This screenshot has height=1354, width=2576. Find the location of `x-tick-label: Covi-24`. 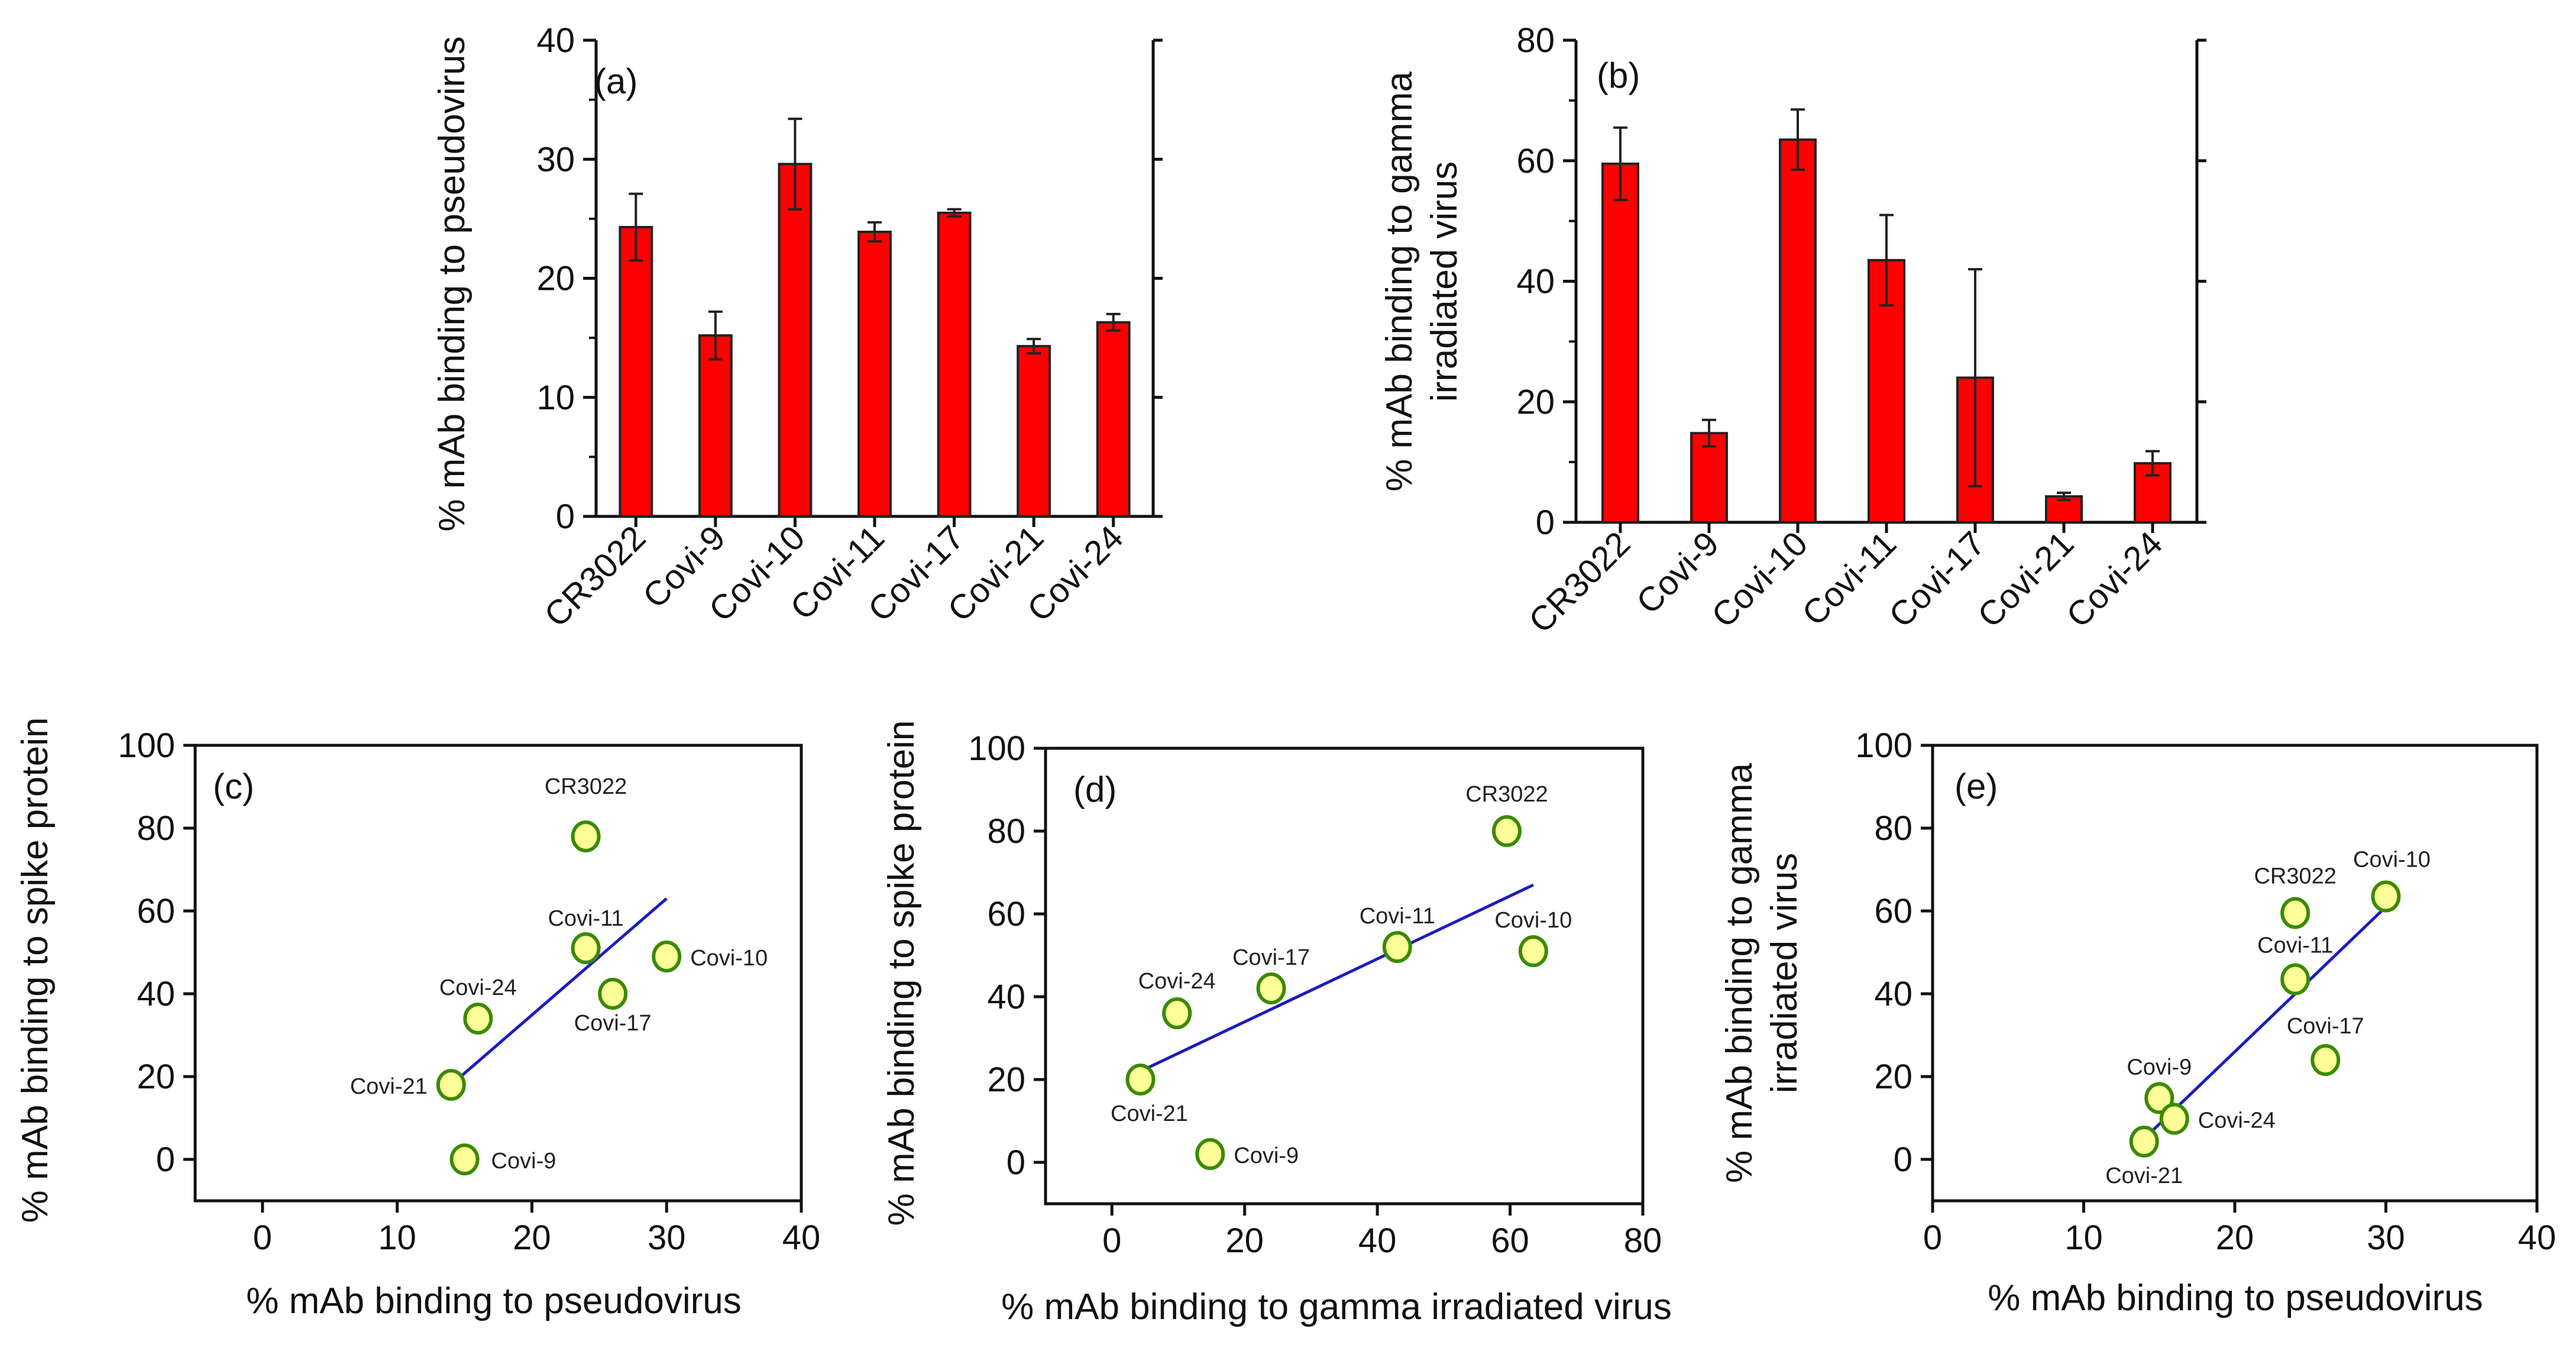

x-tick-label: Covi-24 is located at coordinates (2114, 579).